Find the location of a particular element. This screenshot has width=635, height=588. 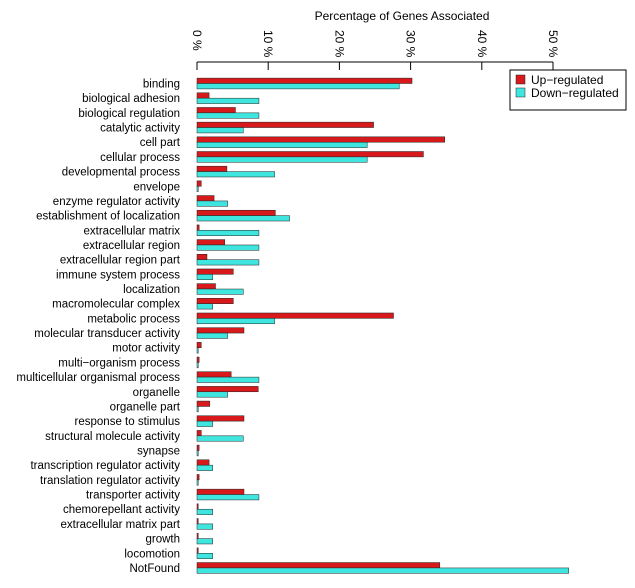

category-label: catalytic activity is located at coordinates (140, 129).